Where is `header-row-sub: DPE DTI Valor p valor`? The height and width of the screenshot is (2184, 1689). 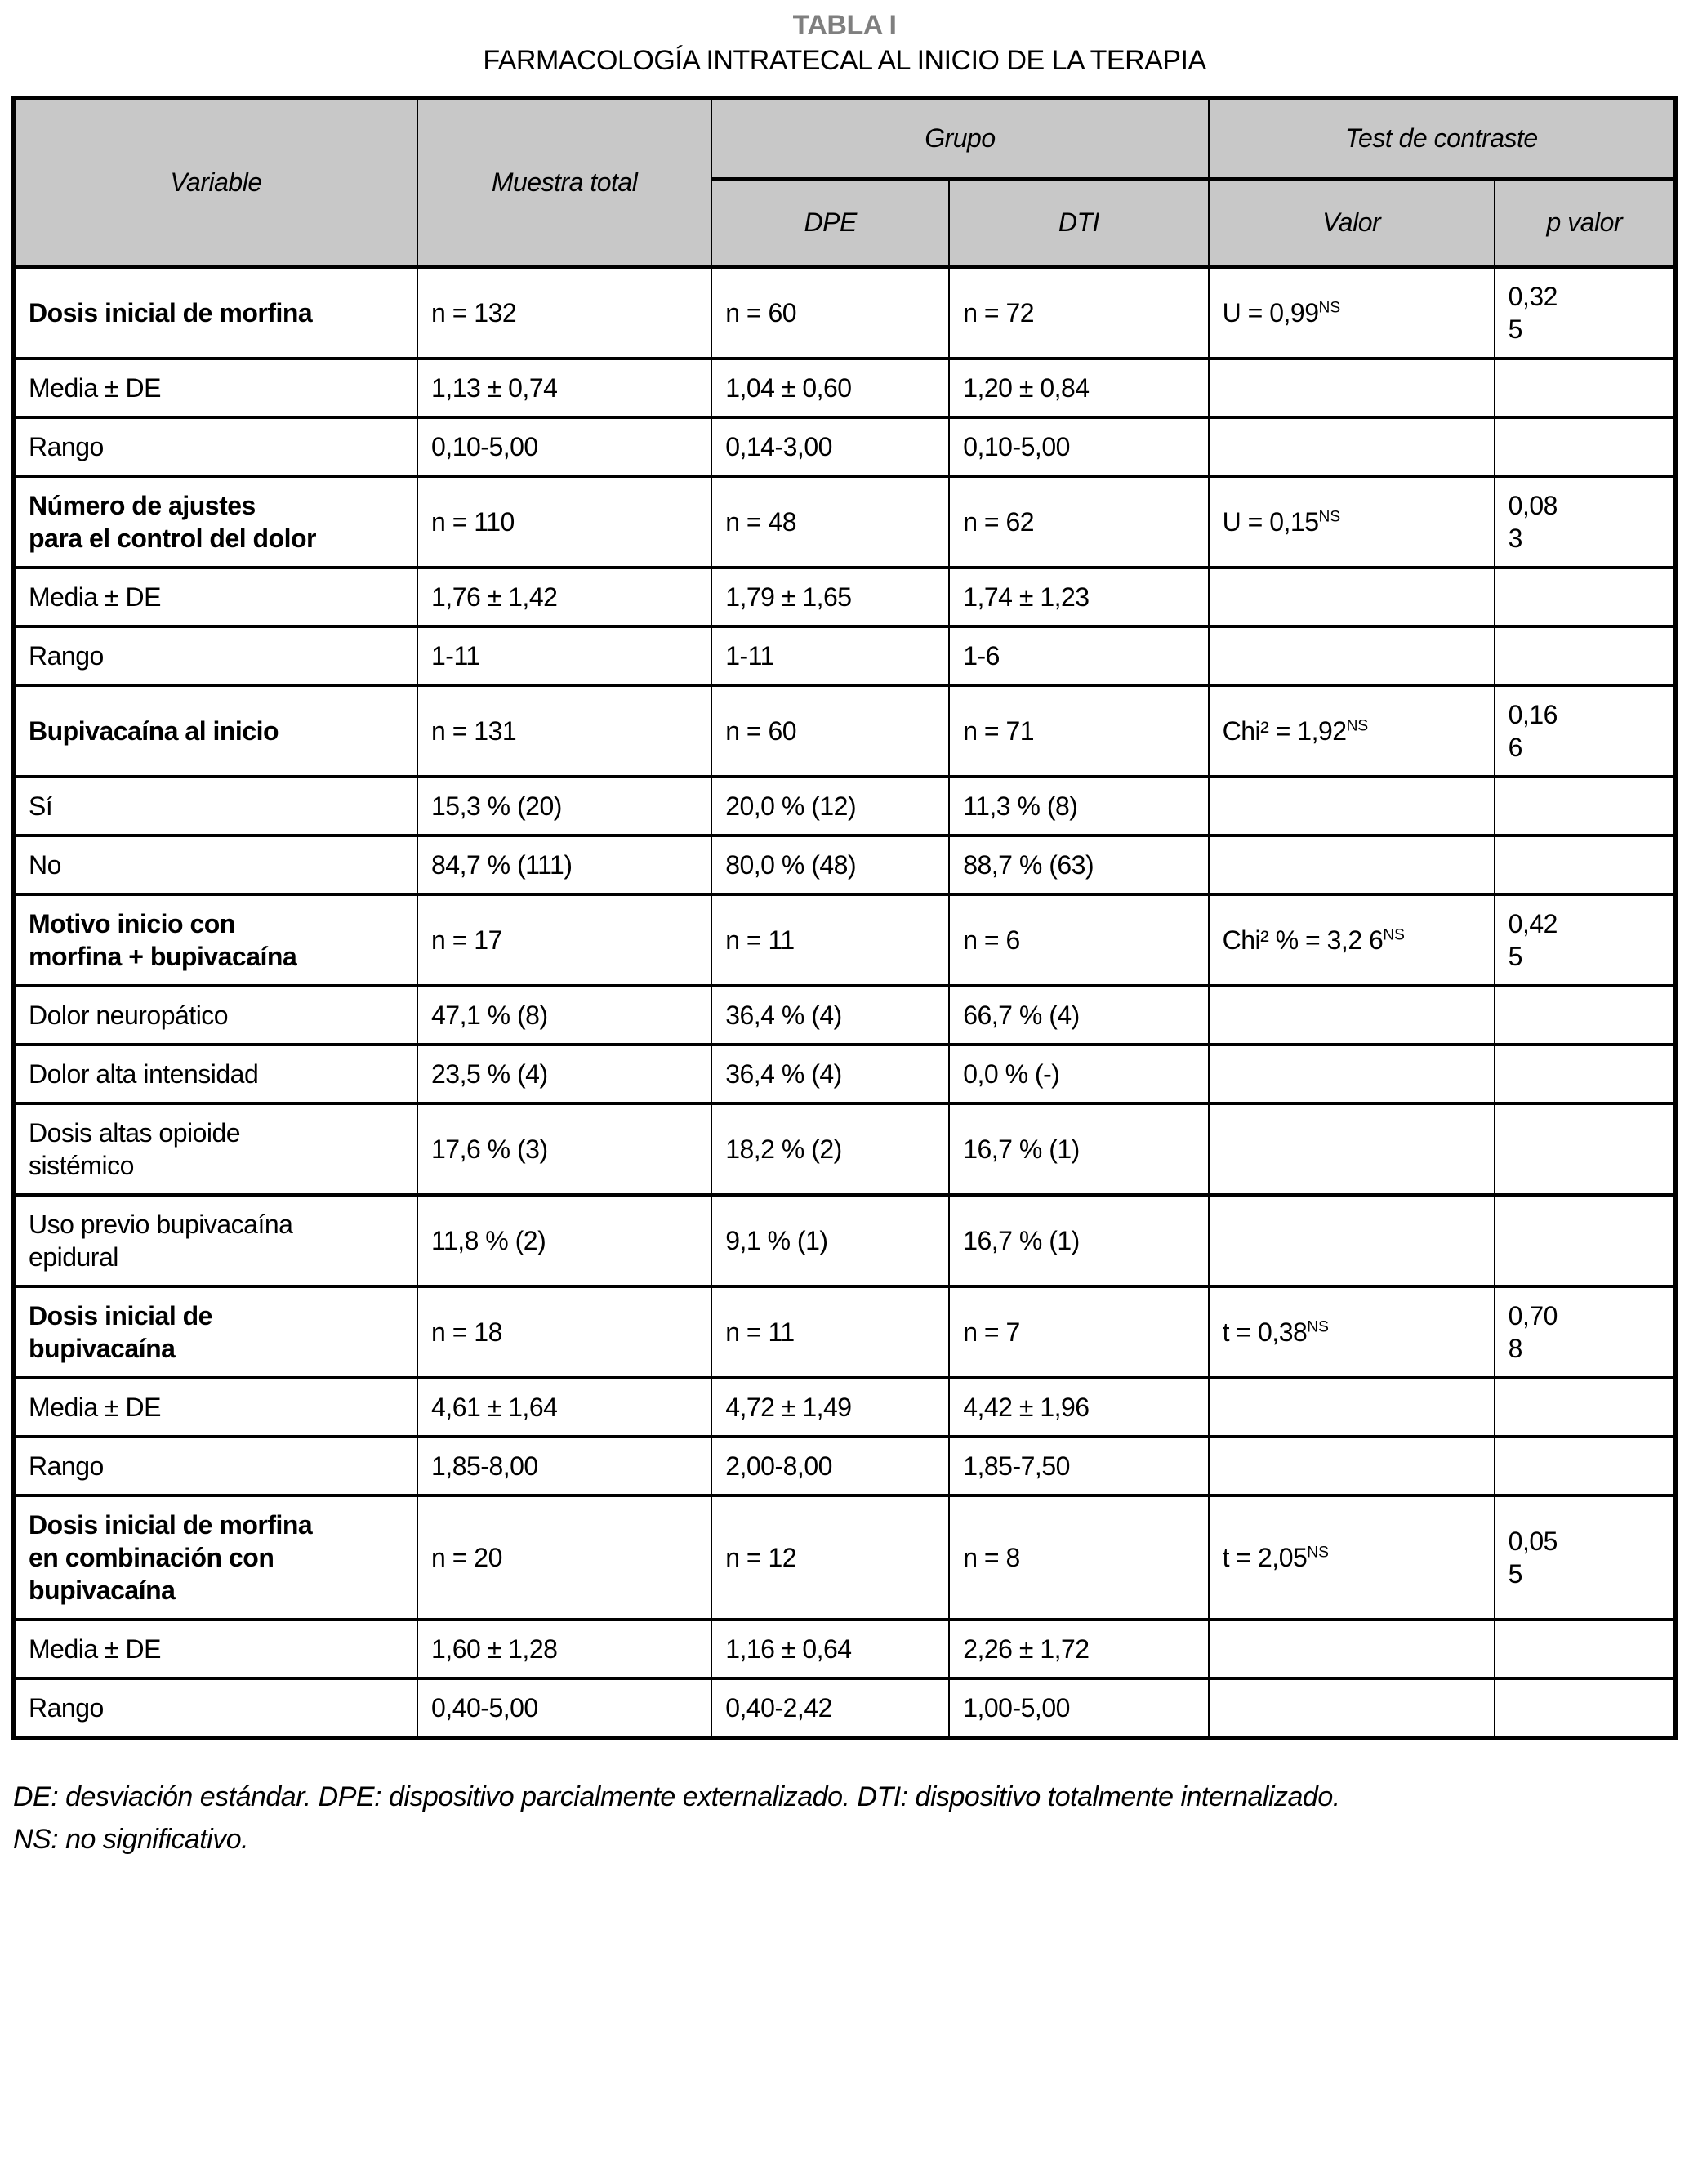 header-row-sub: DPE DTI Valor p valor is located at coordinates (845, 223).